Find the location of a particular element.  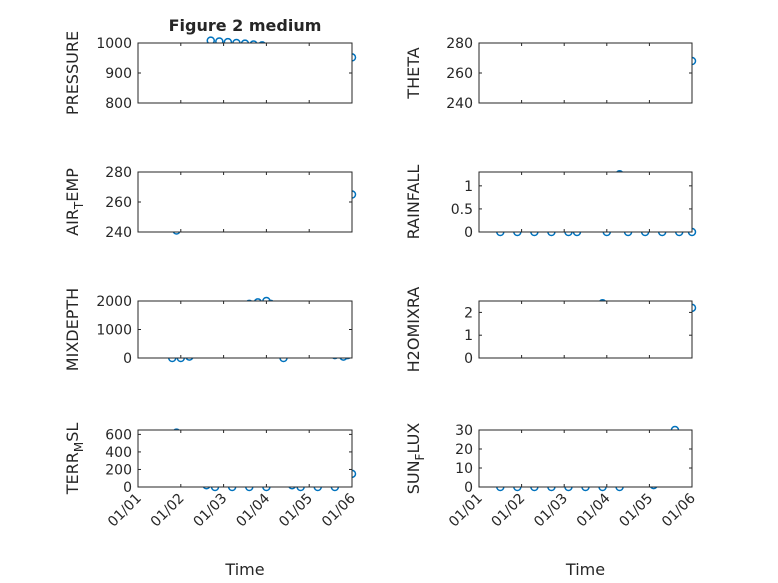

subplot-2-y-tick-label: 240 is located at coordinates (459, 104).